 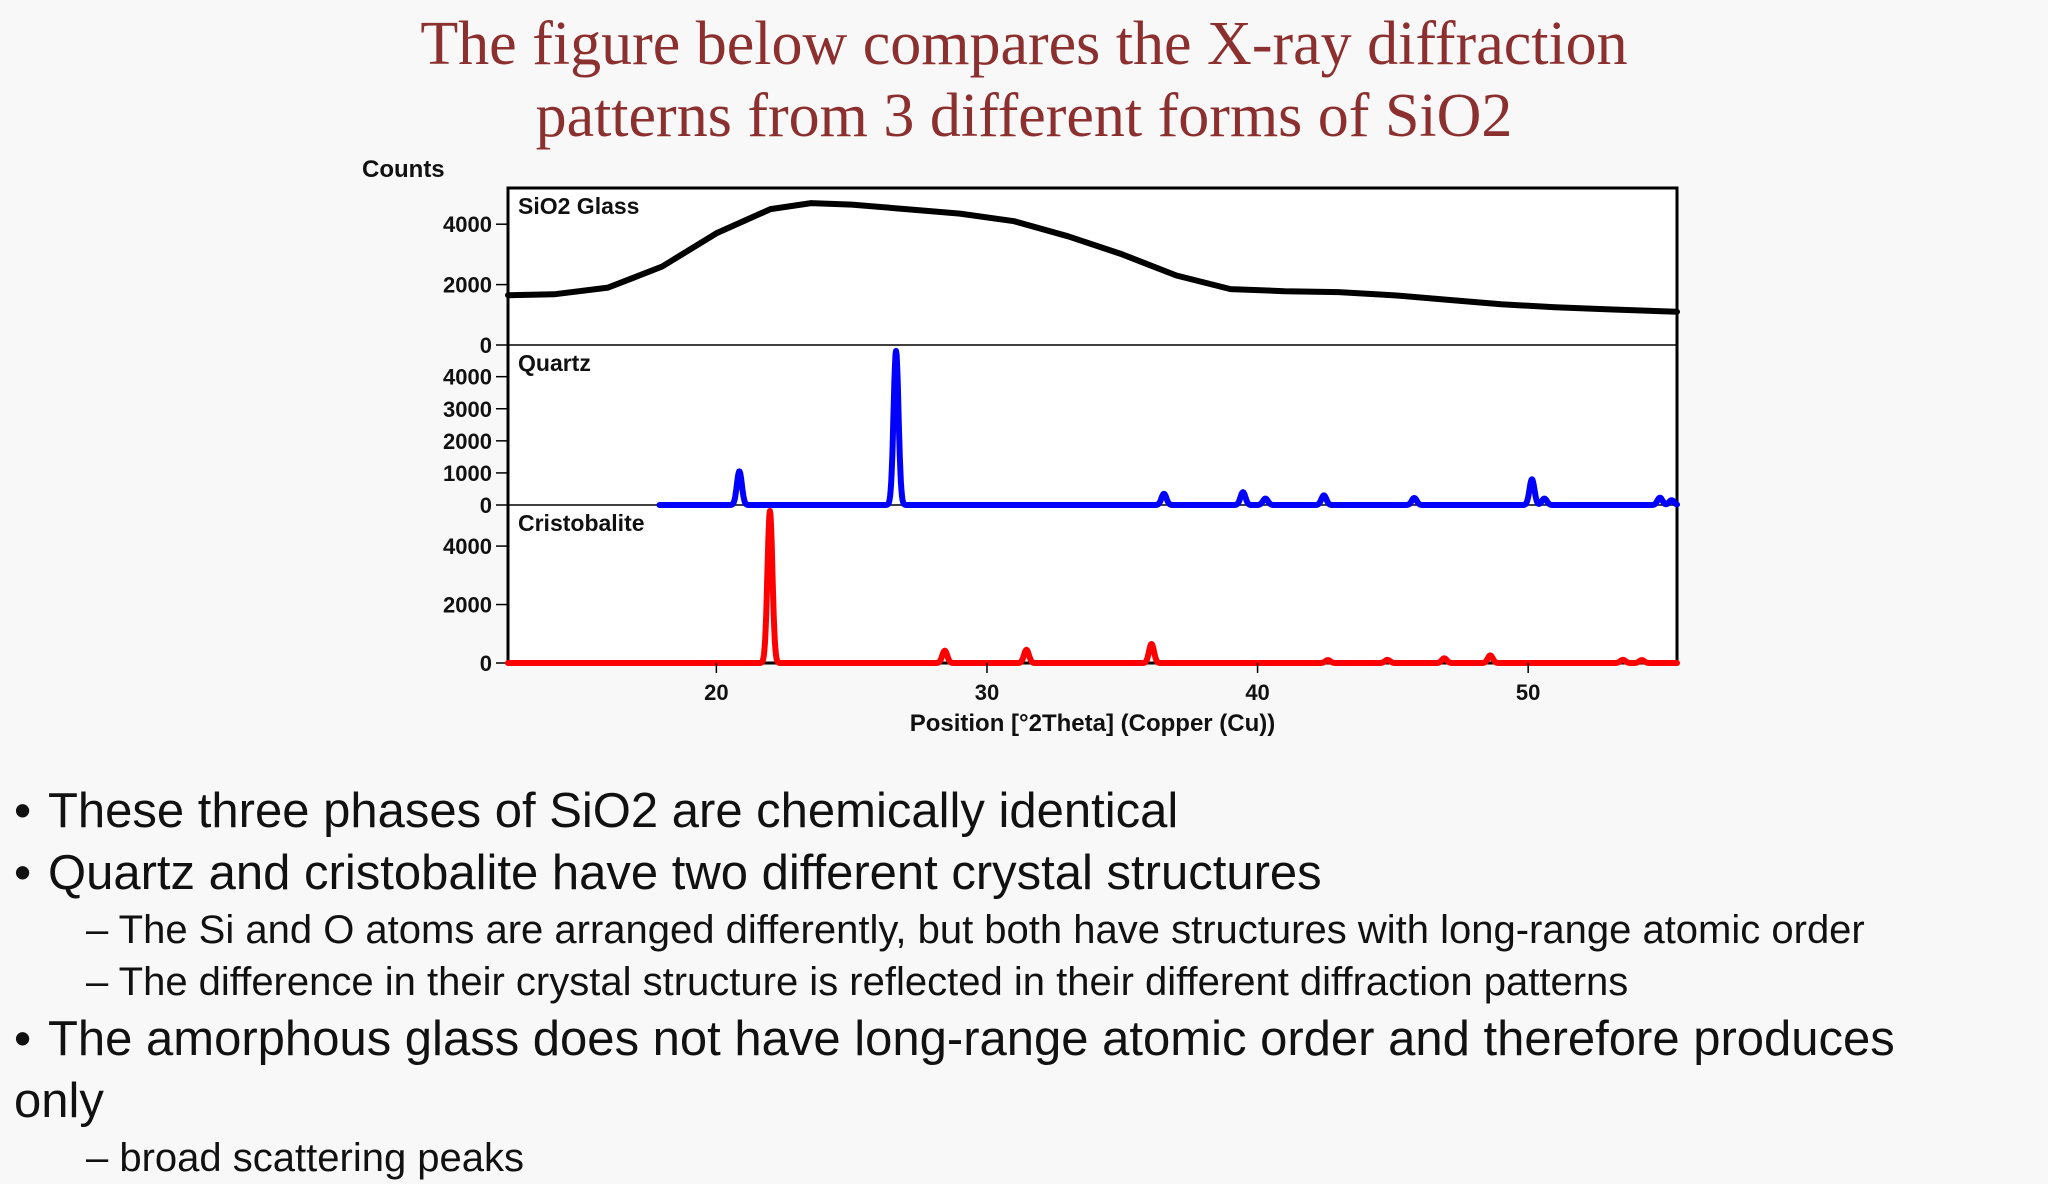 I want to click on slide-title-line-2: patterns from 3 different forms of SiO2, so click(x=1024, y=116).